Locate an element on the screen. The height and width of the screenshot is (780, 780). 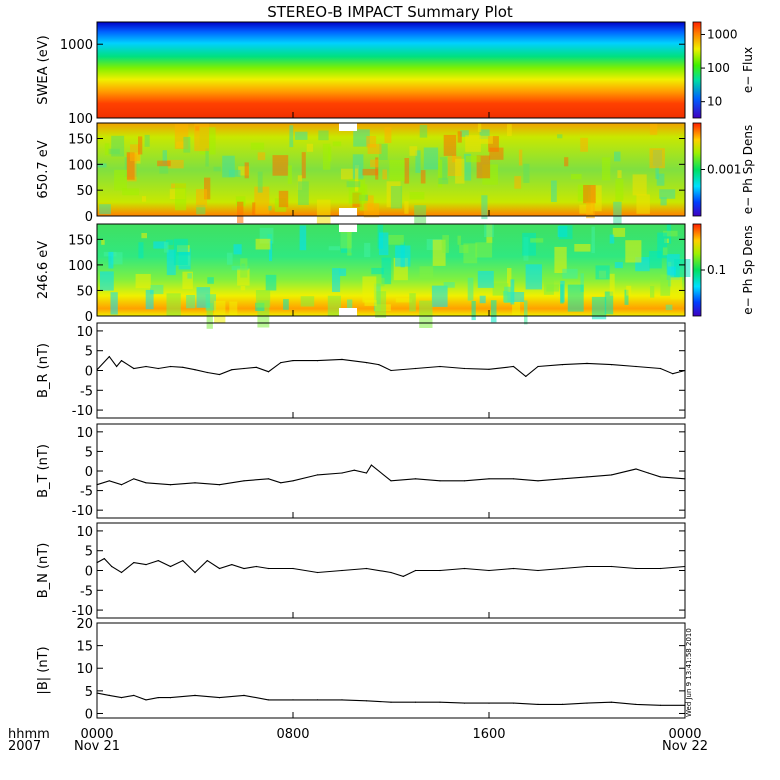
y-tick-label: -10 is located at coordinates (82, 511).